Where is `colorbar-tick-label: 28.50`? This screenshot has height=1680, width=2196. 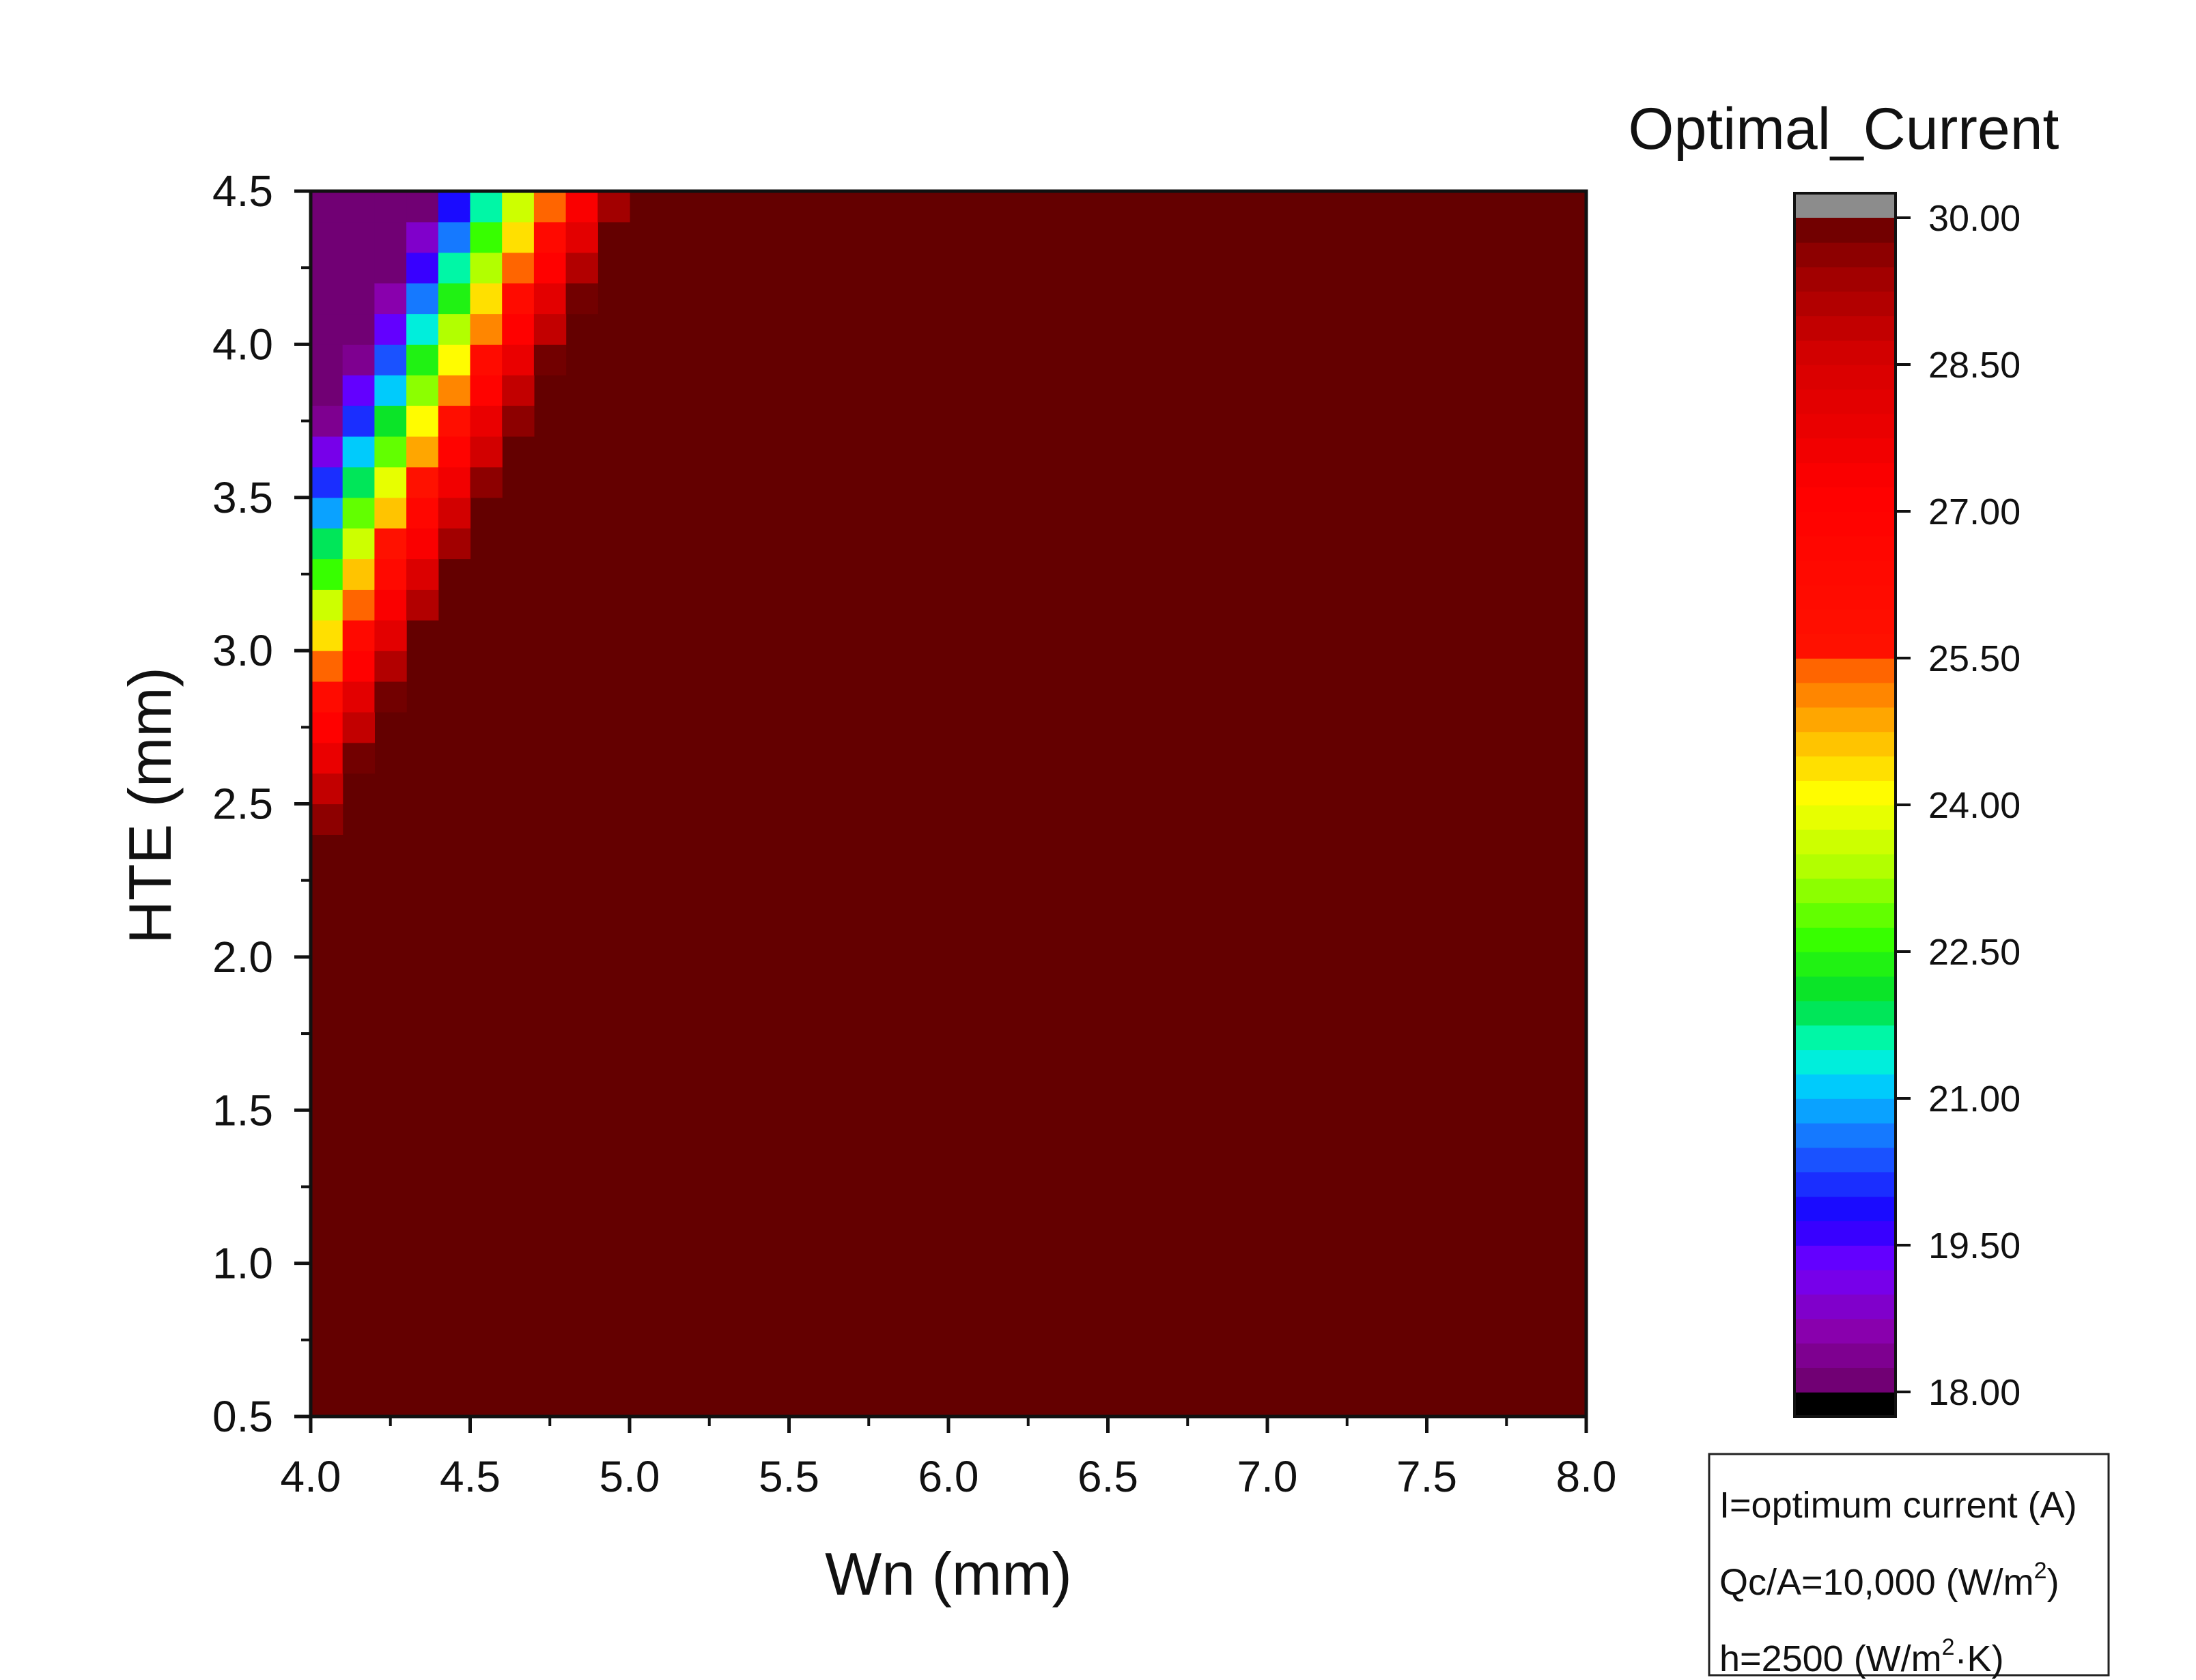
colorbar-tick-label: 28.50 is located at coordinates (1974, 365).